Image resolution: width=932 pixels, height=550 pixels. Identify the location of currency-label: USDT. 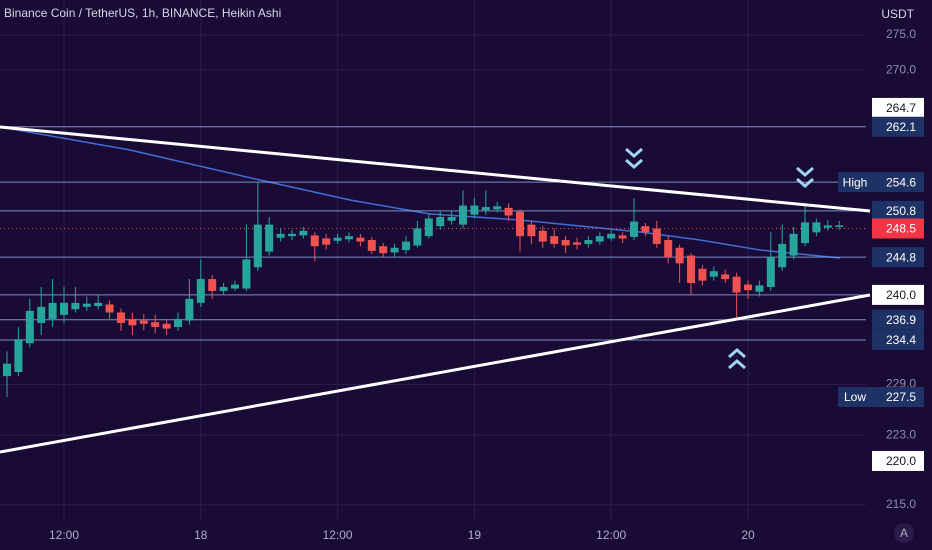
(897, 14).